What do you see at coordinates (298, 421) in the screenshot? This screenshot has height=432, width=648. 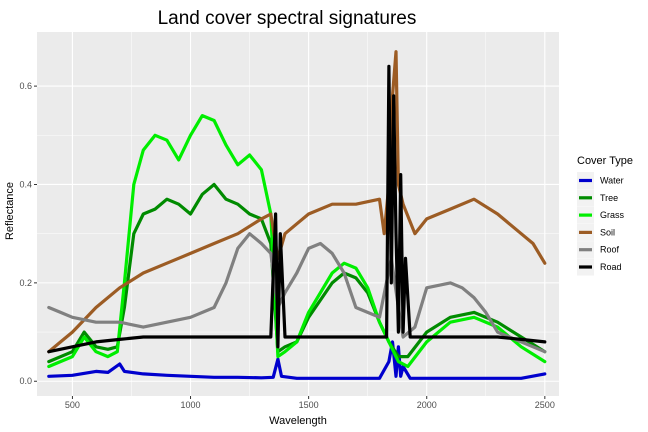 I see `x-axis-title: Wavelength` at bounding box center [298, 421].